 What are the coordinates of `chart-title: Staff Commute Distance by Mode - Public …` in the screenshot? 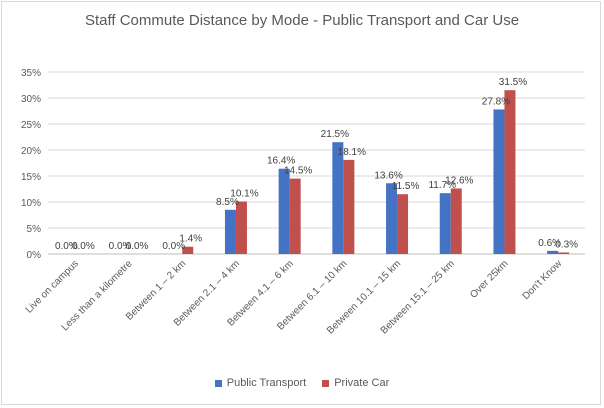 It's located at (302, 20).